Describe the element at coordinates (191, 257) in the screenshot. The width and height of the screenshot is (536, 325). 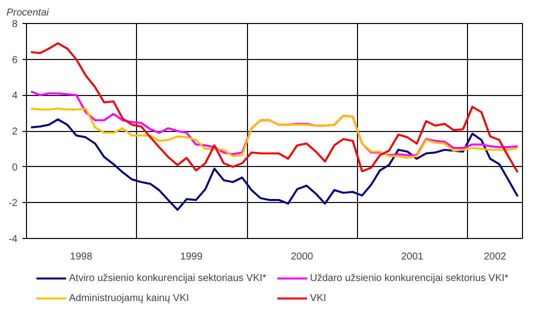
I see `x-tick-label: 1999` at that location.